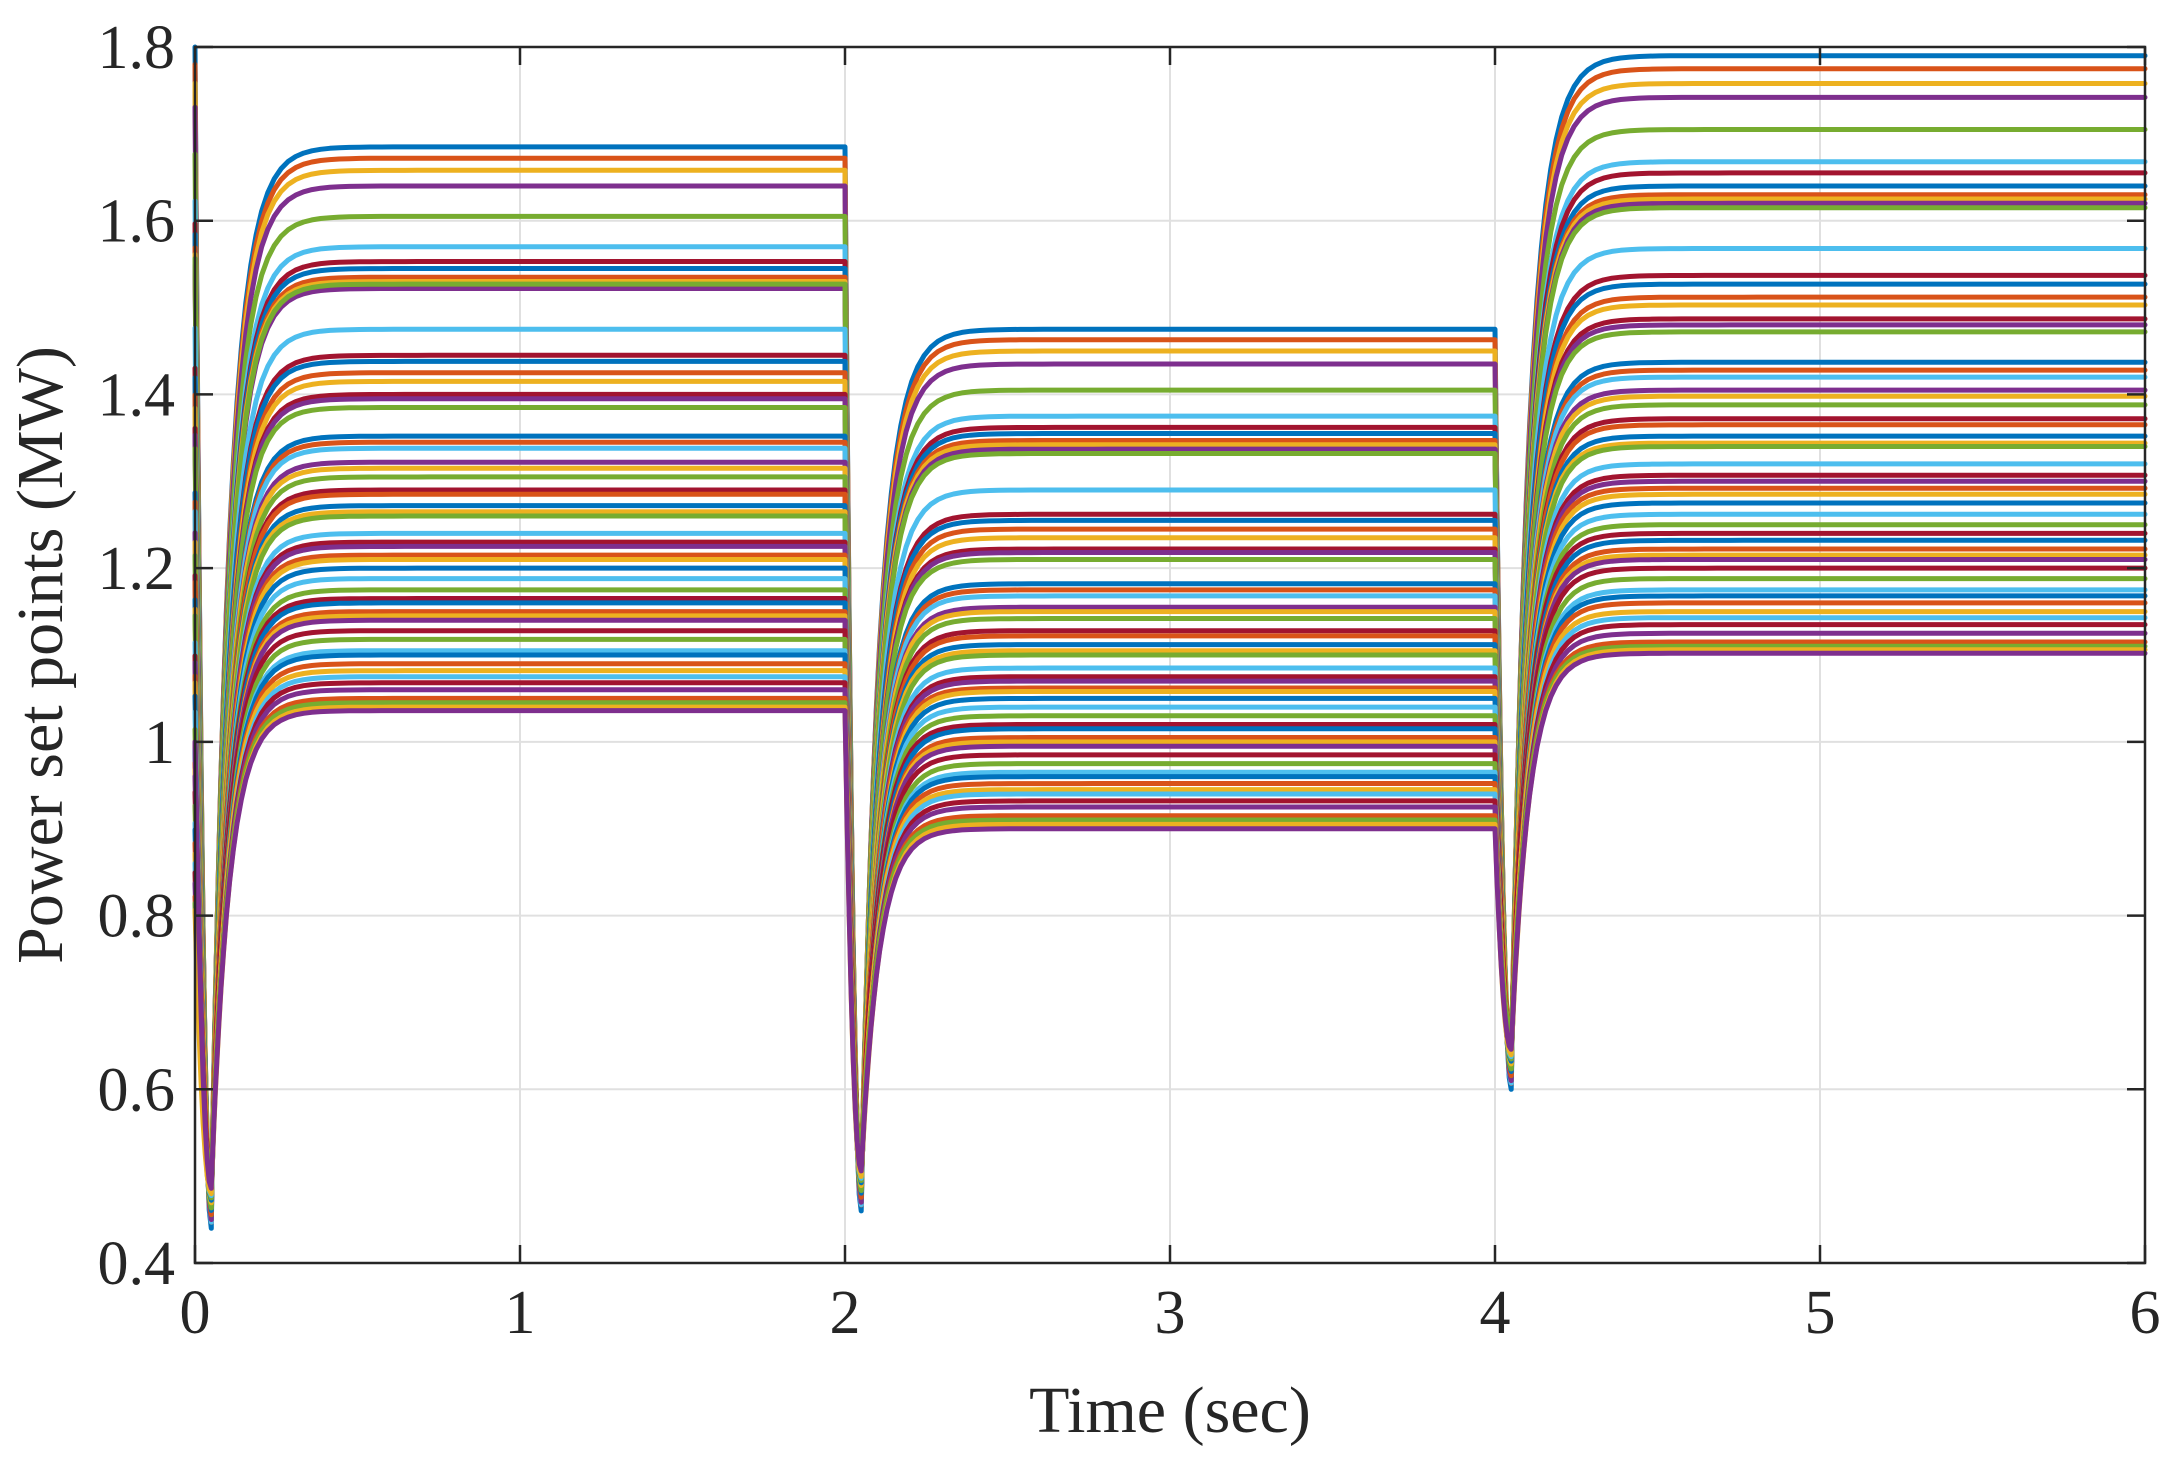 This screenshot has width=2175, height=1464. What do you see at coordinates (137, 48) in the screenshot?
I see `y-tick-label: 1.8` at bounding box center [137, 48].